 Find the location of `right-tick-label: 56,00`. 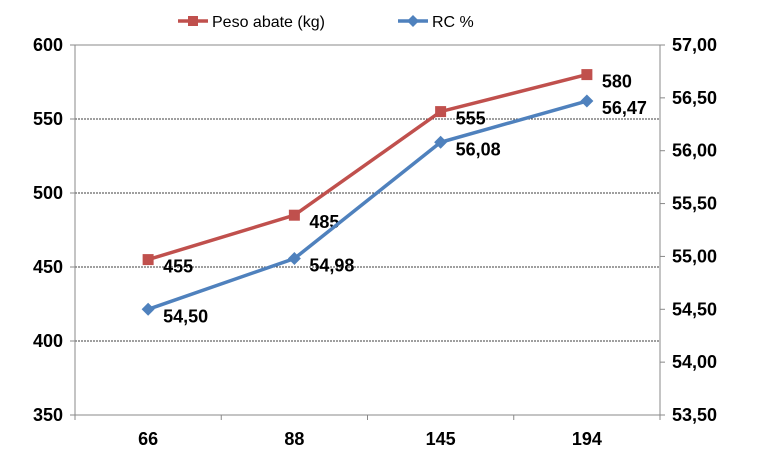

right-tick-label: 56,00 is located at coordinates (694, 151).